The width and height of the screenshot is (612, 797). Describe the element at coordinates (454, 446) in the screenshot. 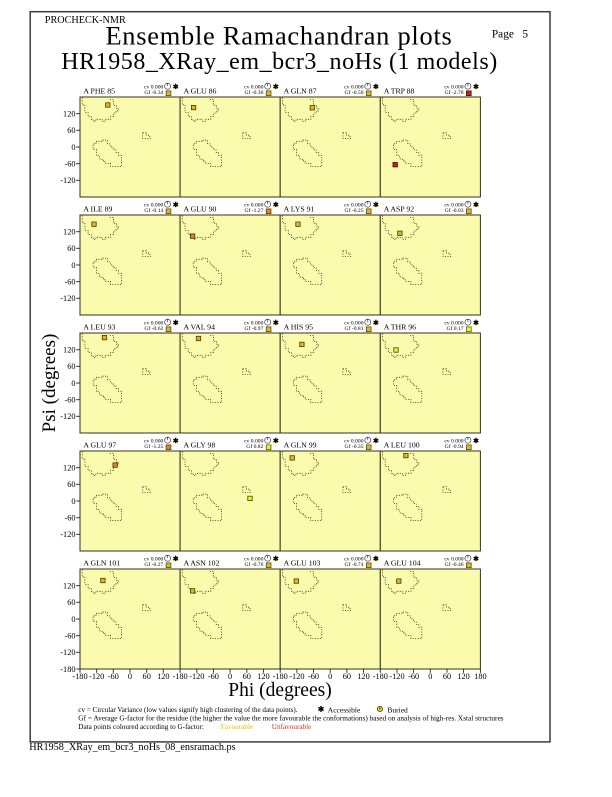

I see `svg-text: Gf -0.94` at that location.